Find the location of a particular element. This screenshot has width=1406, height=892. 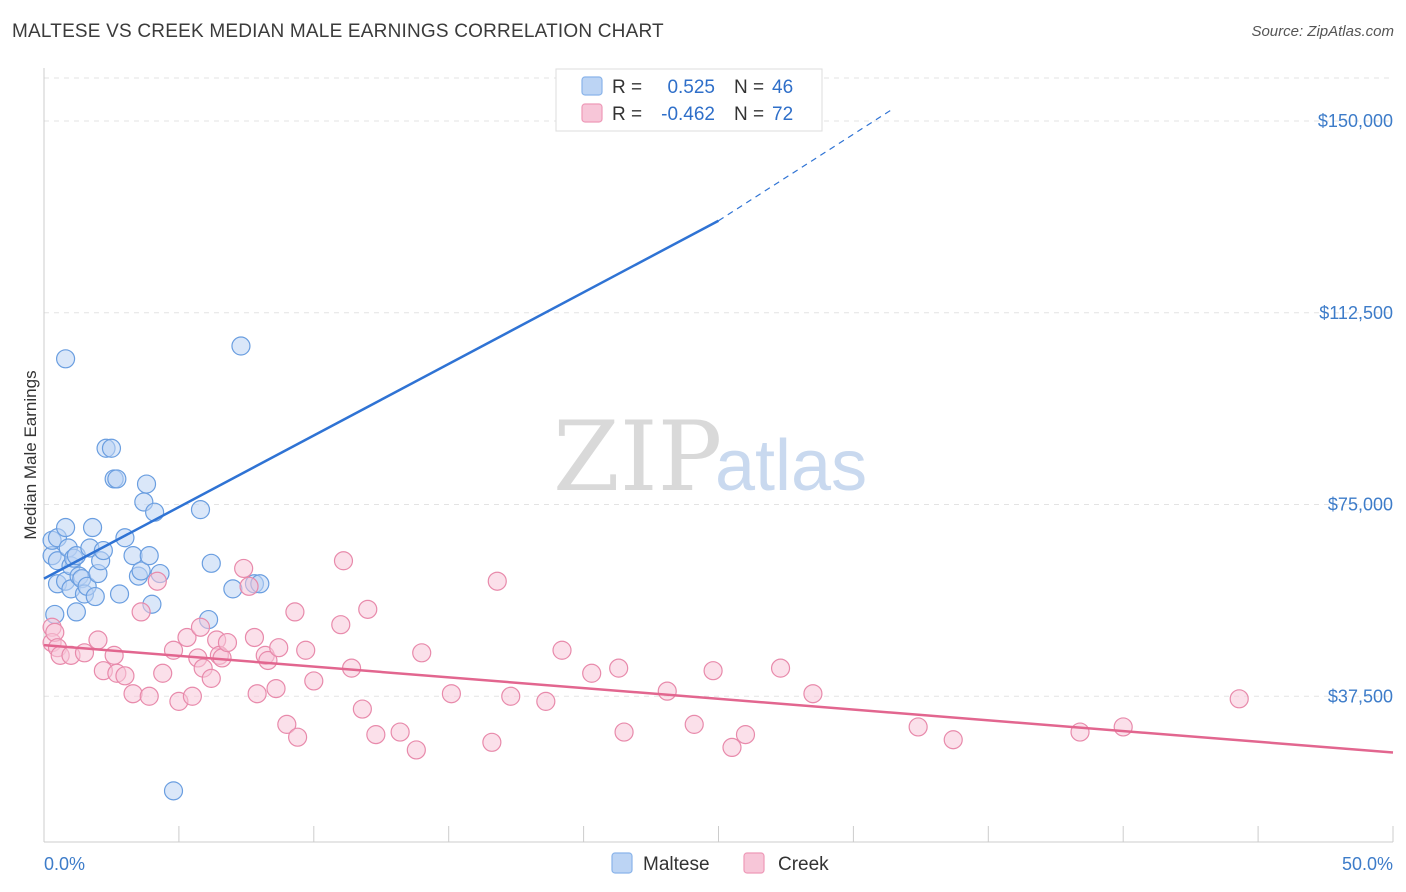

zipatlas-watermark: ZIP atlas is located at coordinates (710, 457).